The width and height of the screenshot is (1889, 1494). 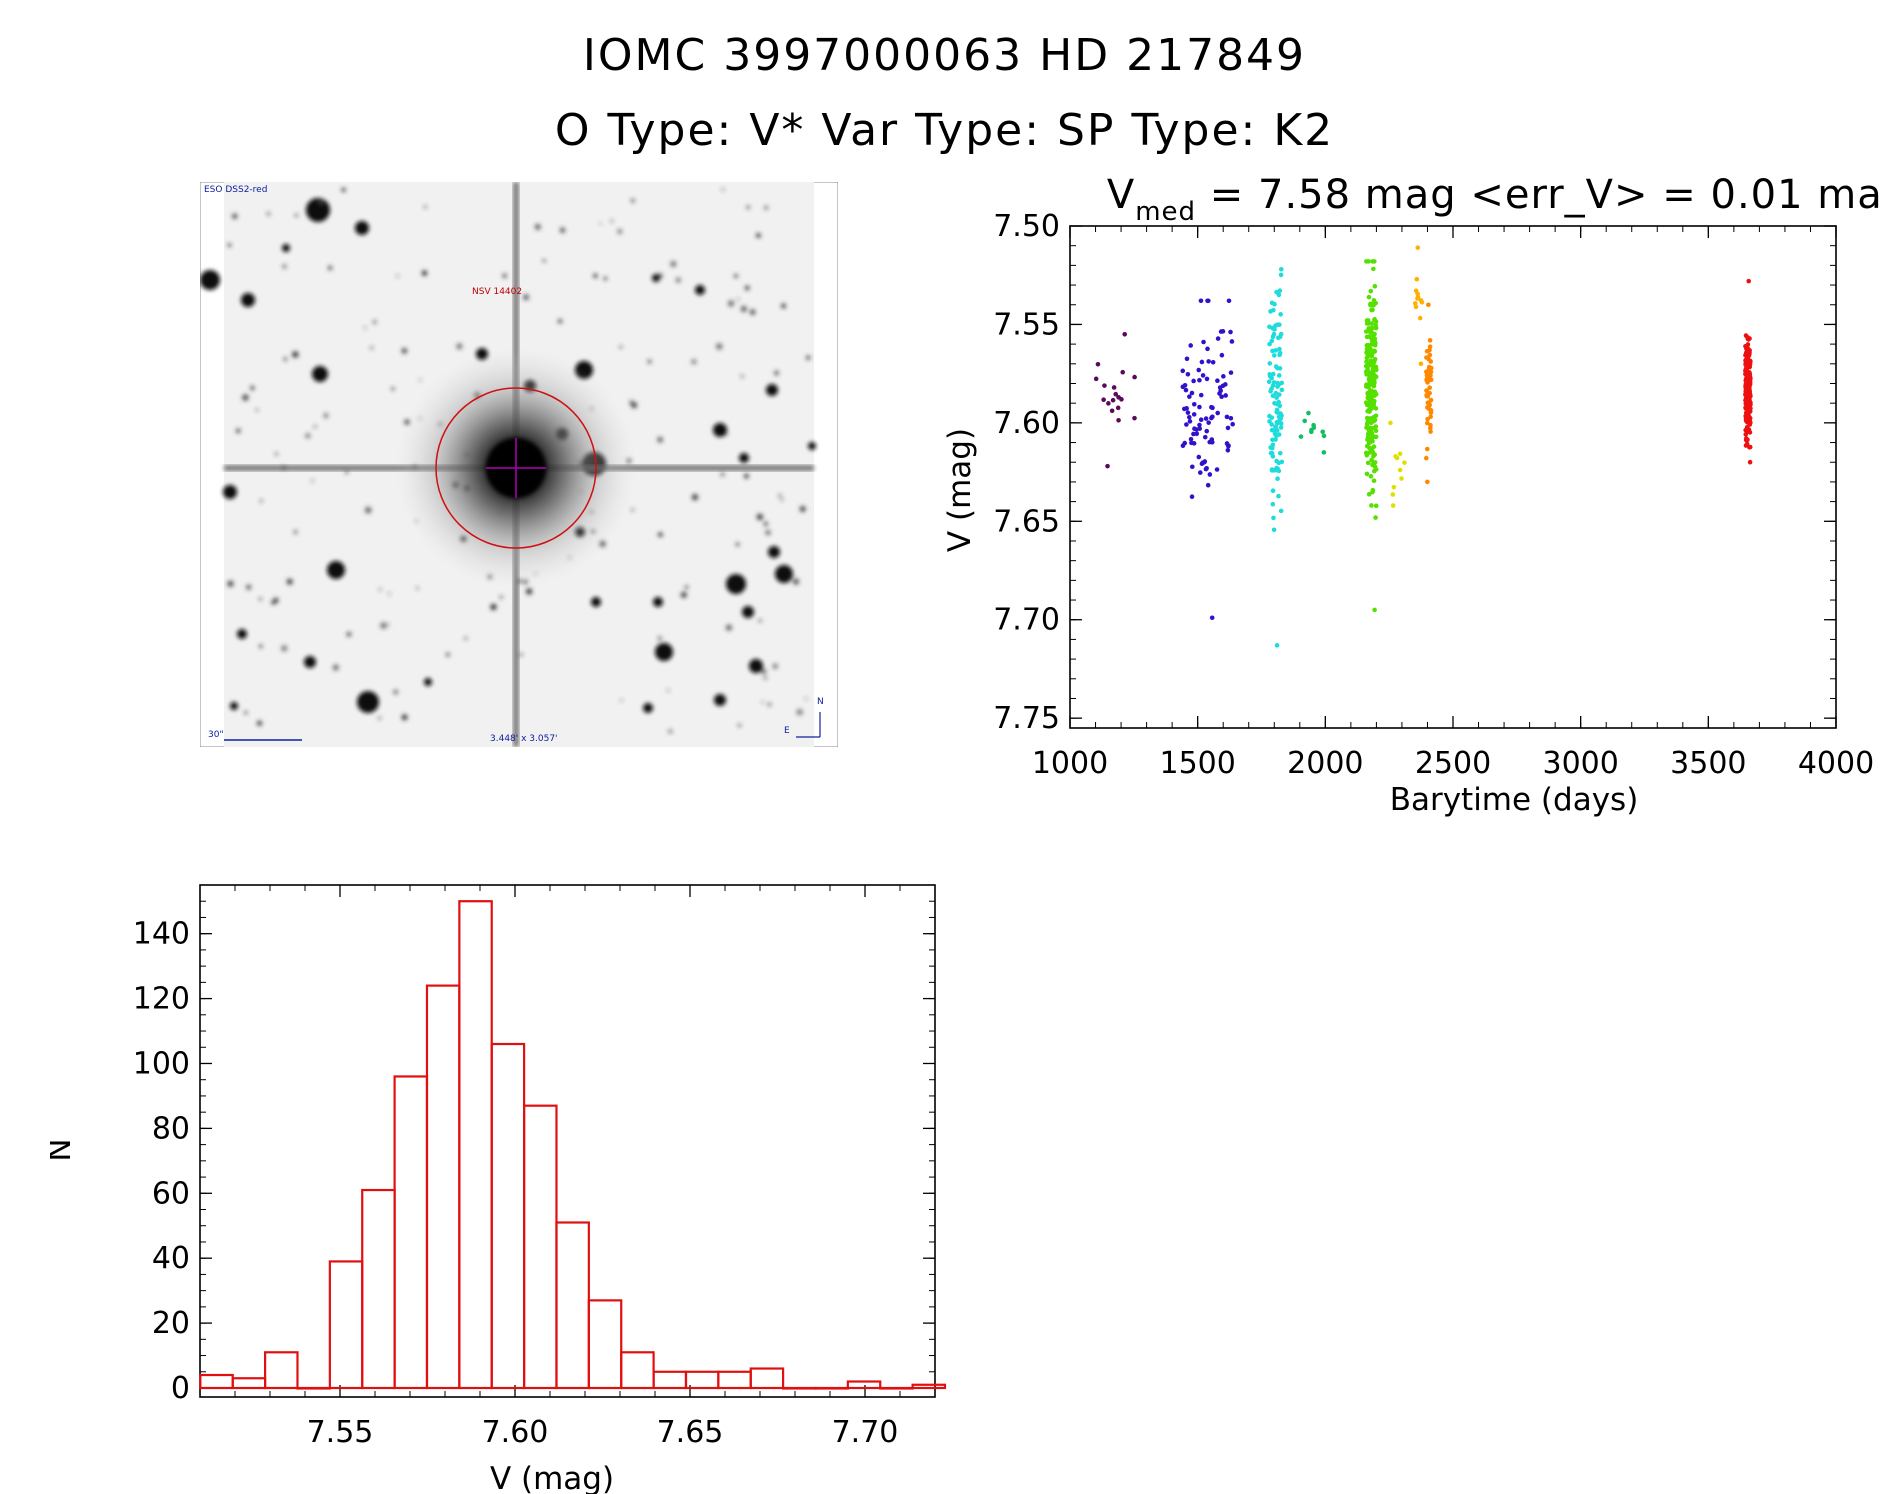 I want to click on x-tick-label: 7.55, so click(x=340, y=1432).